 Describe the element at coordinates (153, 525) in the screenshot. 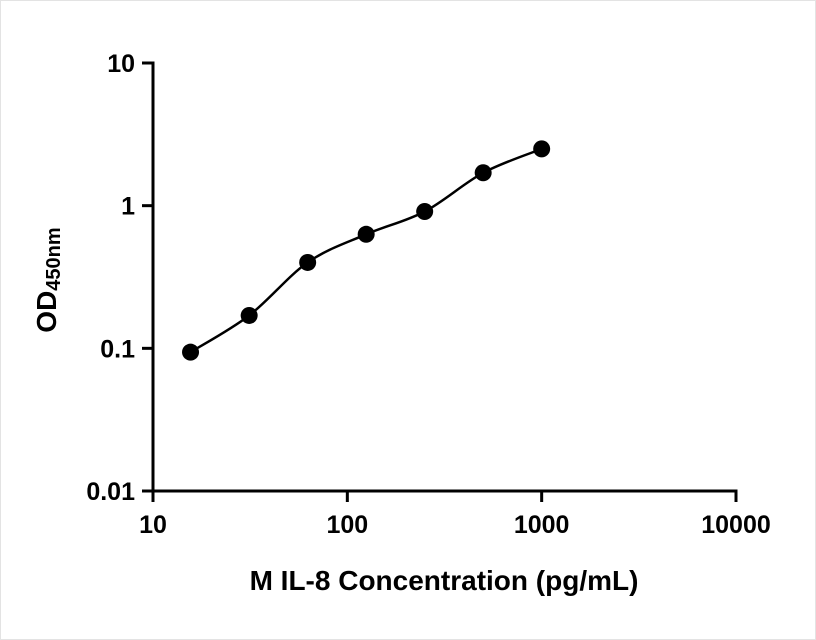

I see `x-tick-label: 10` at that location.